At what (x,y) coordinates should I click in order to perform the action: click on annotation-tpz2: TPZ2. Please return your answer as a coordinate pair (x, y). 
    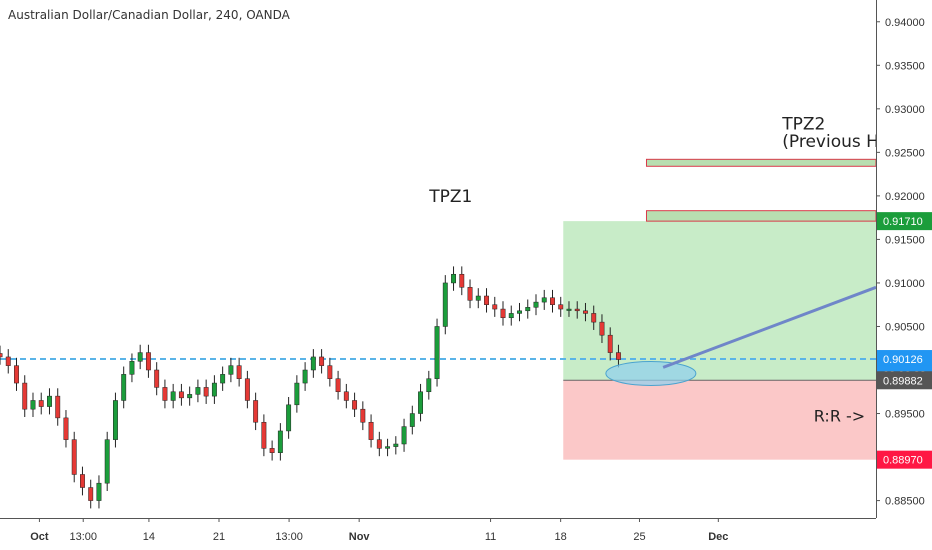
    Looking at the image, I should click on (803, 125).